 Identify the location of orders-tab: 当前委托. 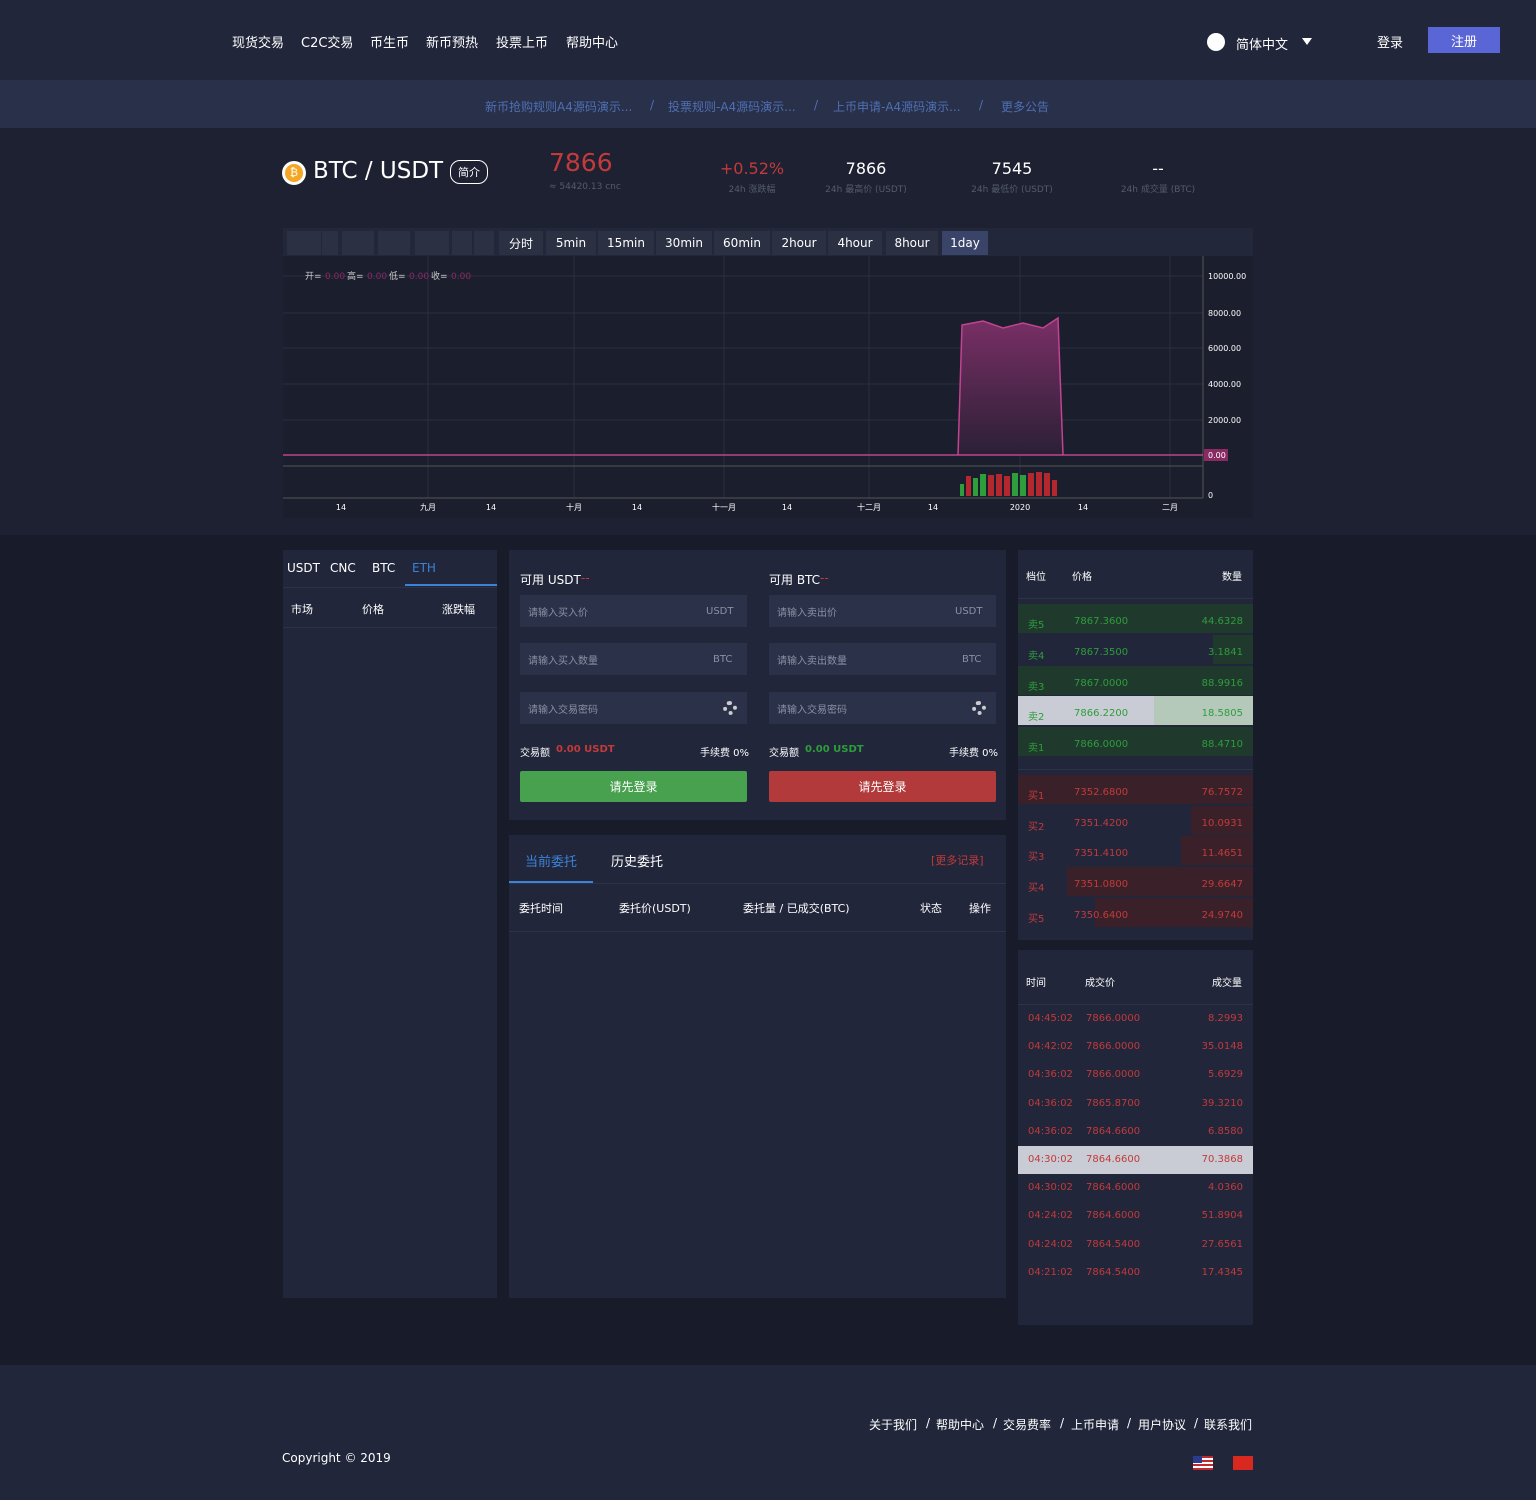
(551, 862).